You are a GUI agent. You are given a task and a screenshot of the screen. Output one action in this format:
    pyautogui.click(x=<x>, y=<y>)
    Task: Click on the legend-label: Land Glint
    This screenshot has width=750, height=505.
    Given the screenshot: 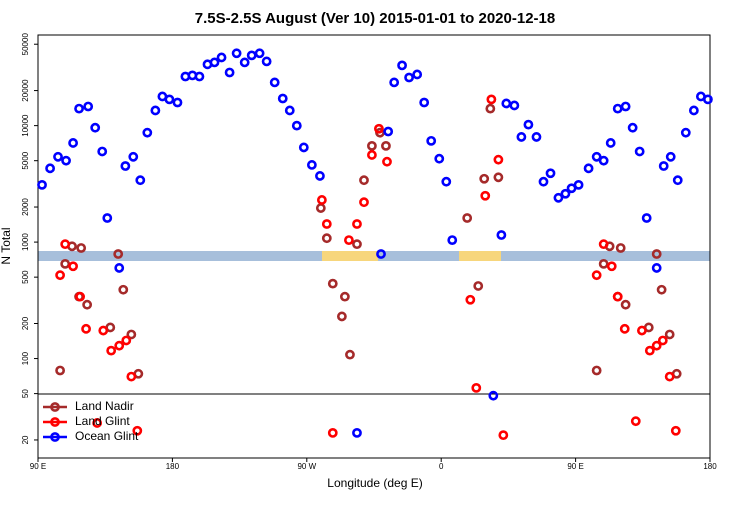 What is the action you would take?
    pyautogui.click(x=102, y=421)
    